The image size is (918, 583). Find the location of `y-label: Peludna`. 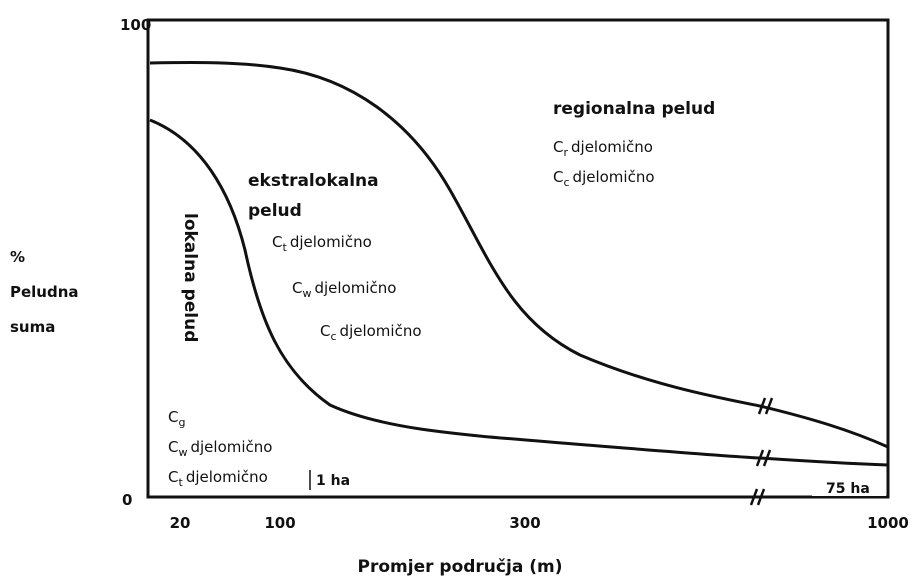

y-label: Peludna is located at coordinates (44, 292).